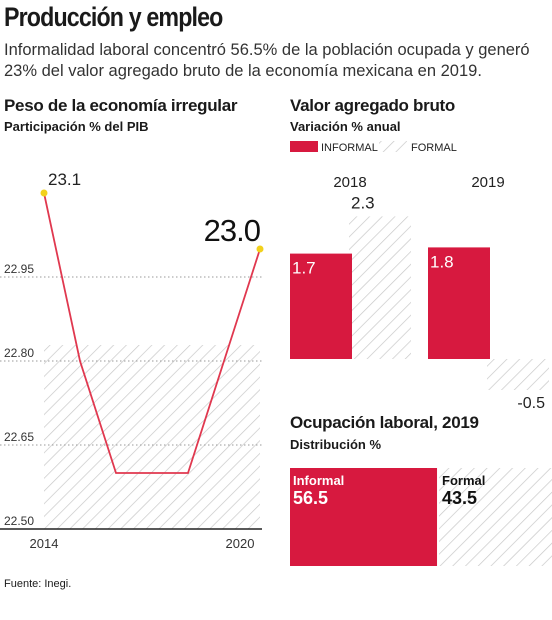 Image resolution: width=552 pixels, height=620 pixels. Describe the element at coordinates (19, 353) in the screenshot. I see `line-chart-y-tick-label: 22.80` at that location.